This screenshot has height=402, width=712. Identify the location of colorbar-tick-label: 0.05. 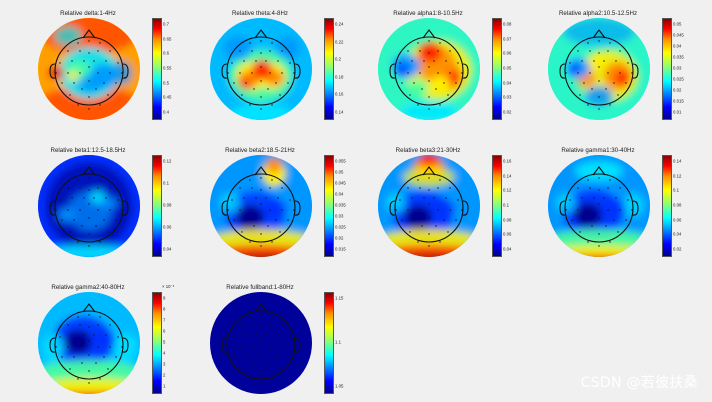
(339, 172).